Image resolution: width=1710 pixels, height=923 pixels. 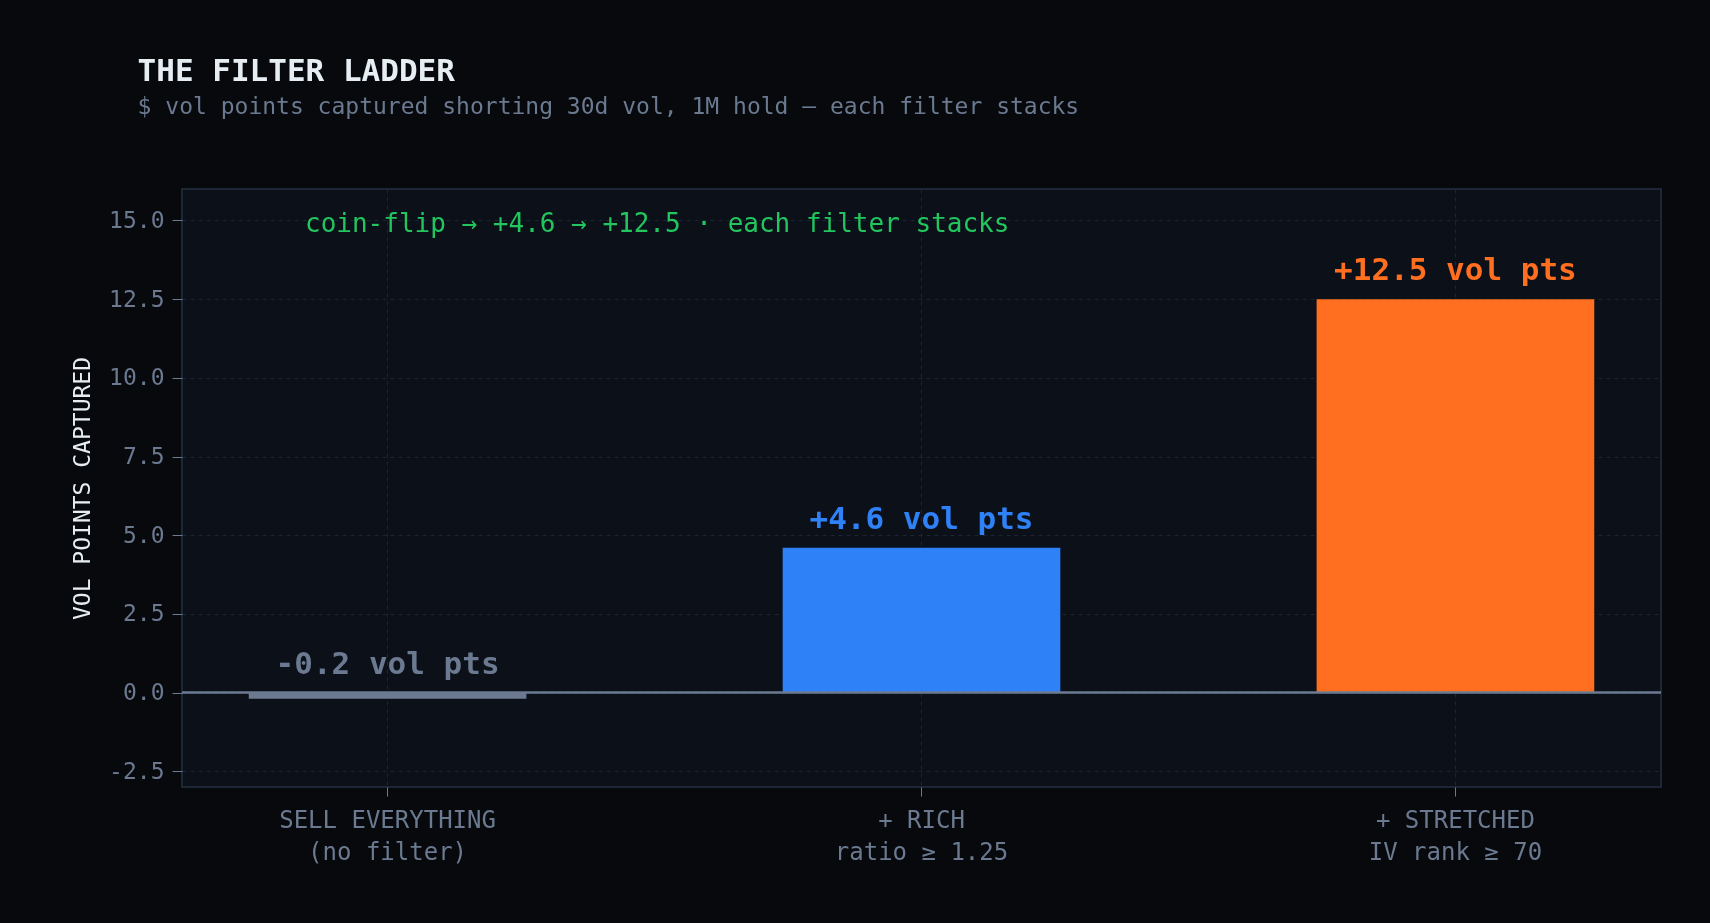 What do you see at coordinates (143, 456) in the screenshot?
I see `y-tick-label: 7.5` at bounding box center [143, 456].